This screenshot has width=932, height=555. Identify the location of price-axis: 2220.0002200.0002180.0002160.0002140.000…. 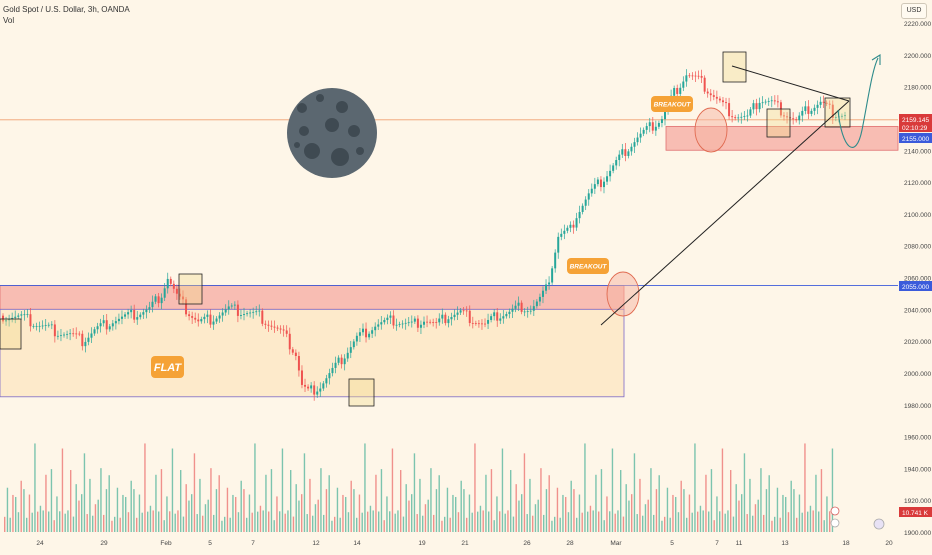
(916, 275).